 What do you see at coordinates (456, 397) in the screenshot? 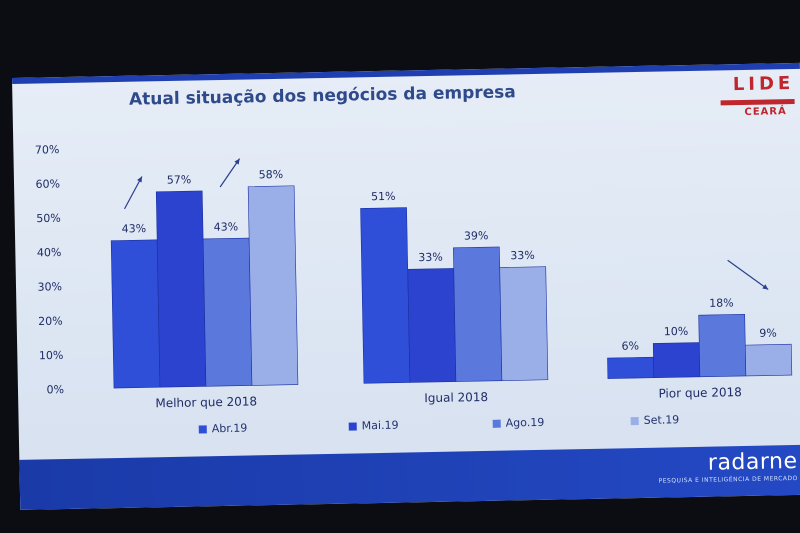
I see `category-label: Igual 2018` at bounding box center [456, 397].